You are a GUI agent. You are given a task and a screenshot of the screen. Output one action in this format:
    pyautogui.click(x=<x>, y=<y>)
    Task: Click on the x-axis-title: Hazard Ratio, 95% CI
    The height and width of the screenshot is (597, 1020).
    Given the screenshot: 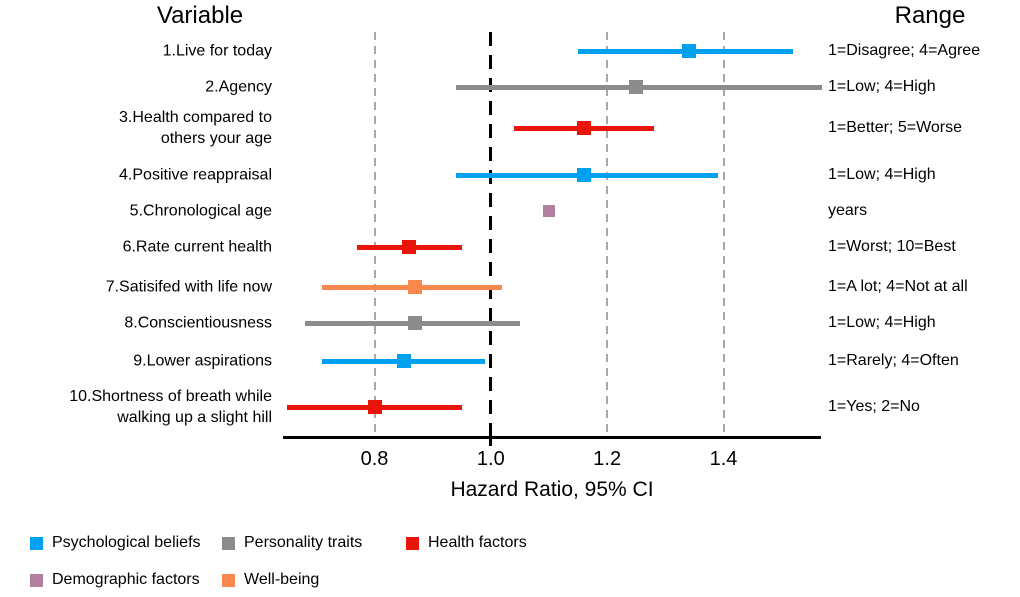 What is the action you would take?
    pyautogui.click(x=552, y=489)
    